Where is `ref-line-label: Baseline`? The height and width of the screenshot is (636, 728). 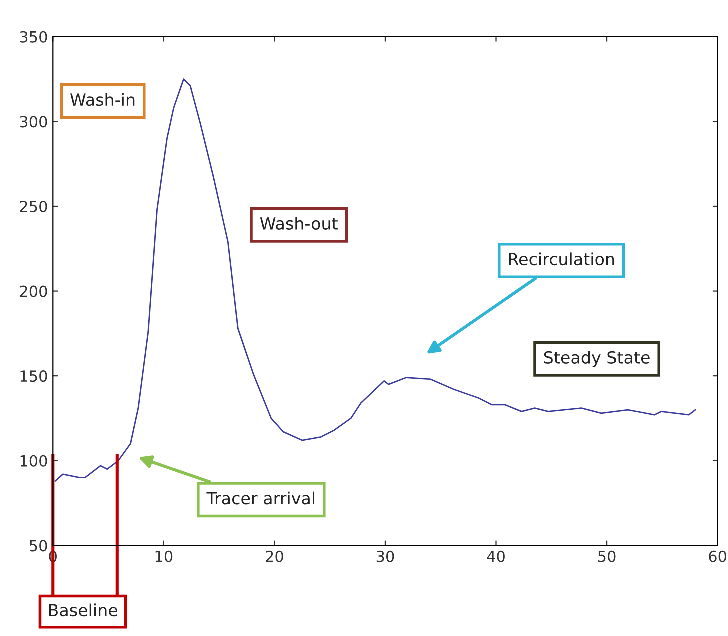 ref-line-label: Baseline is located at coordinates (83, 610).